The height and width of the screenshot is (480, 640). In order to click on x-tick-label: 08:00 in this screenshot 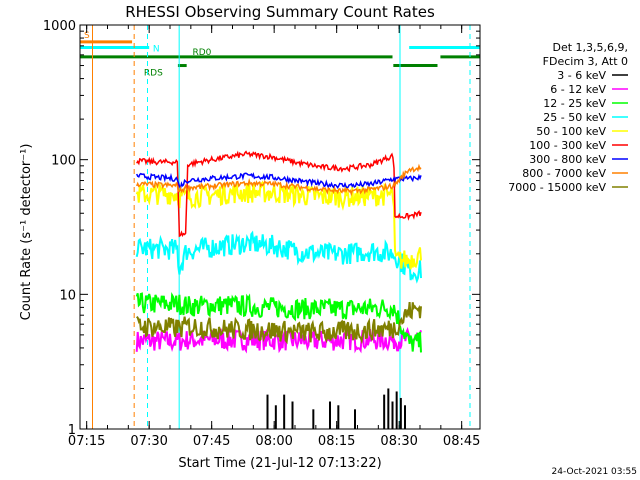, I will do `click(273, 441)`.